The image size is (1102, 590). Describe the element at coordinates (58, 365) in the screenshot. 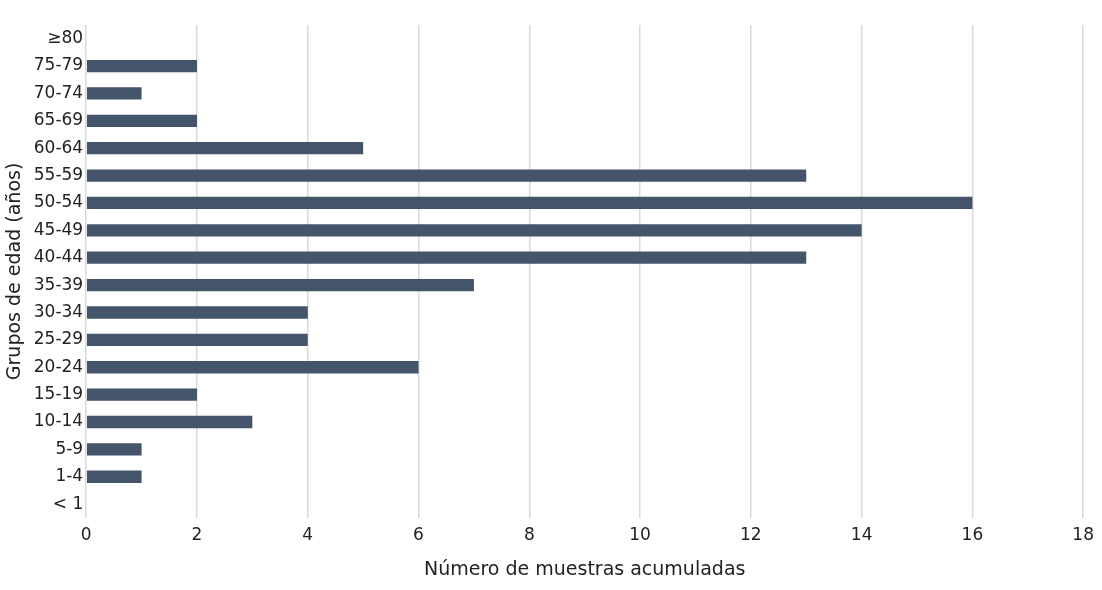

I see `y-tick-label: 20-24` at that location.